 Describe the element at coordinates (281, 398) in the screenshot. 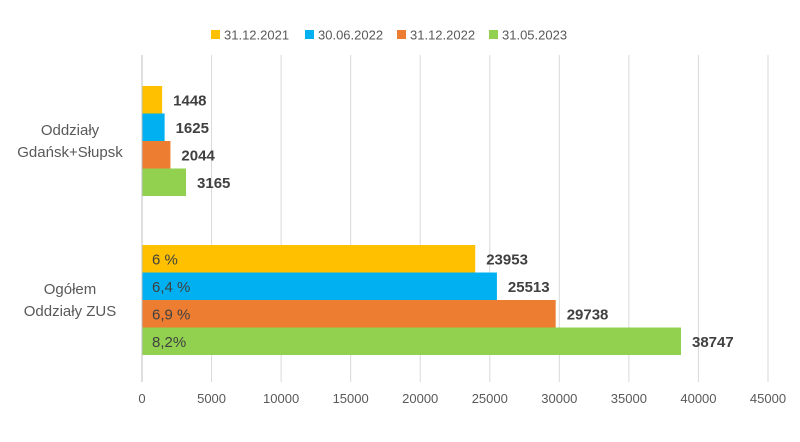

I see `x-tick-label: 10000` at that location.